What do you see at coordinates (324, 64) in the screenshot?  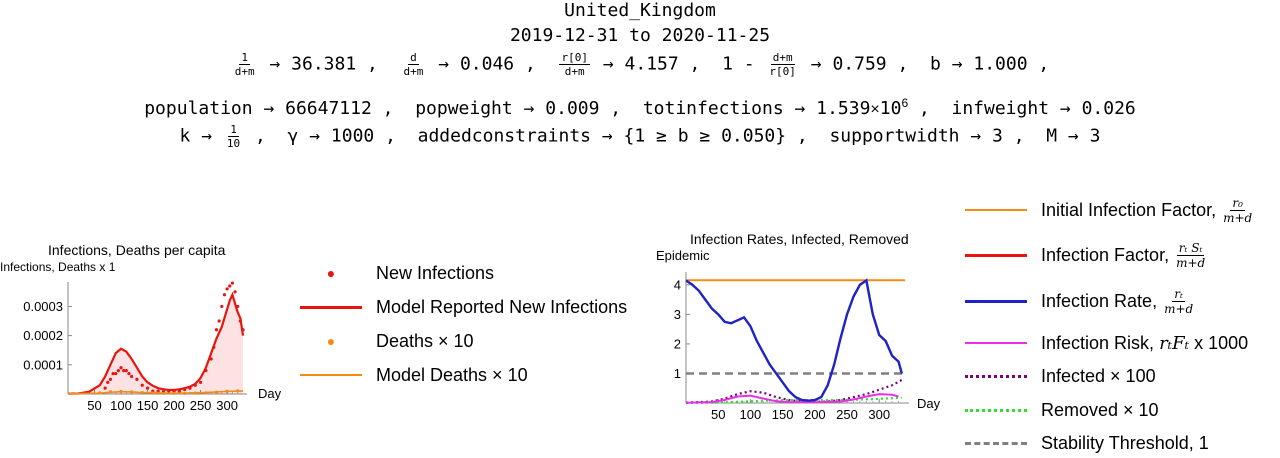 I see `param-1-value: 36.381` at bounding box center [324, 64].